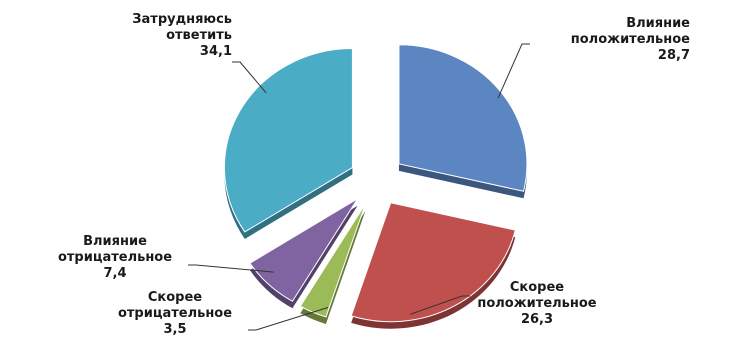 This screenshot has width=735, height=346. I want to click on pie-slice-vliyanie-otritsatelnoe, so click(303, 250).